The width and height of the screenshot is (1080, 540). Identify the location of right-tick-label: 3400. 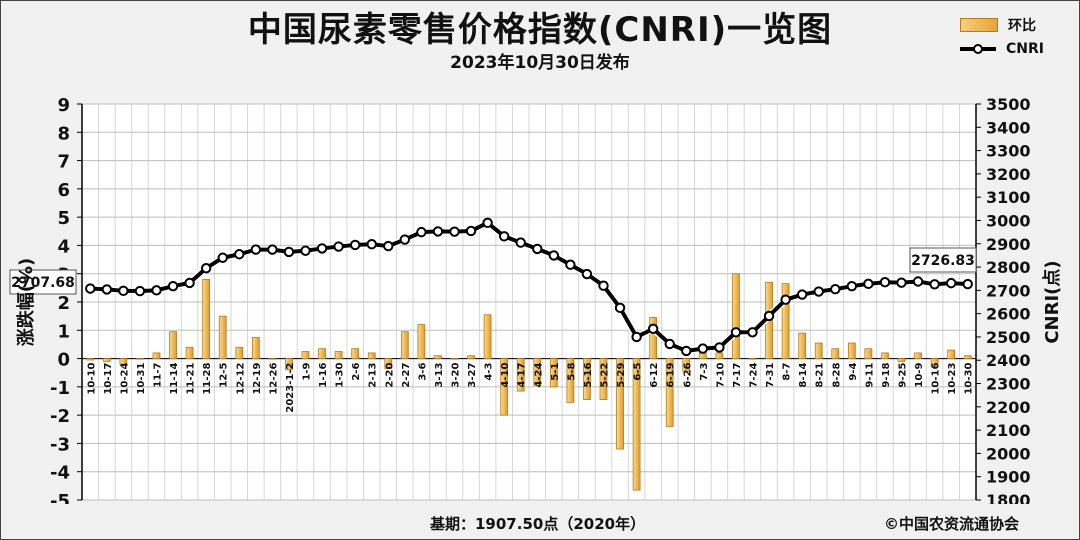
(1008, 127).